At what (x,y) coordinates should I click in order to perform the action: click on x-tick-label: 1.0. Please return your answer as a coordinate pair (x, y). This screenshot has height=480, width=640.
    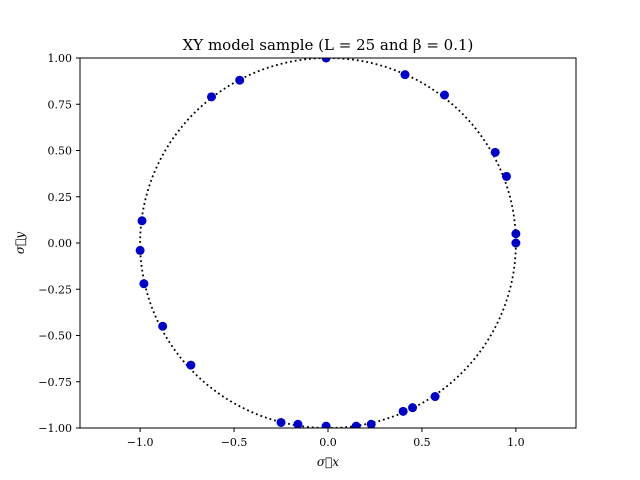
    Looking at the image, I should click on (516, 442).